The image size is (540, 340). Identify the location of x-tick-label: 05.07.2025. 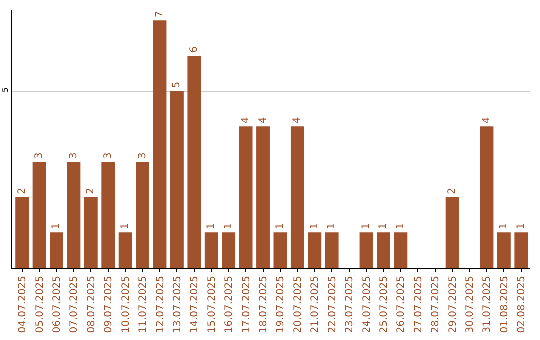
(40, 305).